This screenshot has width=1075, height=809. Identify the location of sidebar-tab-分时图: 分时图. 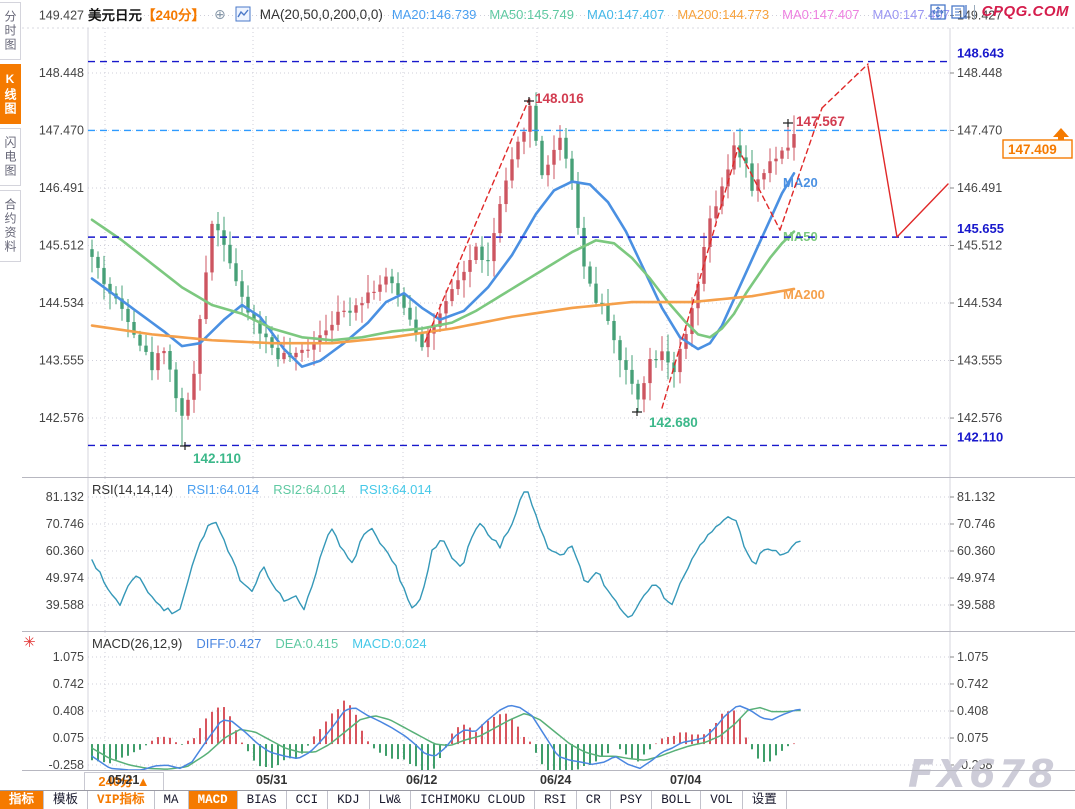
(10, 31).